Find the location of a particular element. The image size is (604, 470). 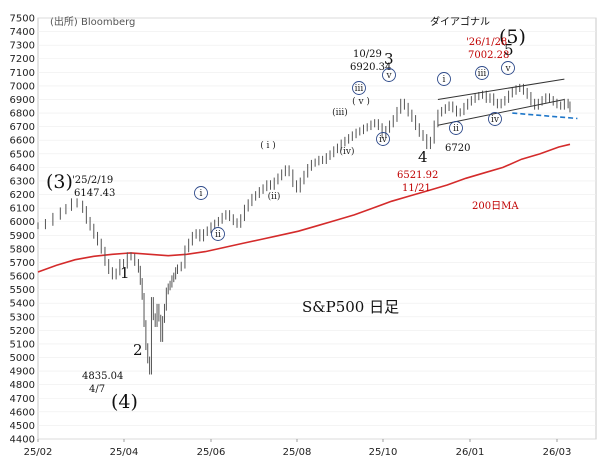

subwave-i: i is located at coordinates (201, 194).